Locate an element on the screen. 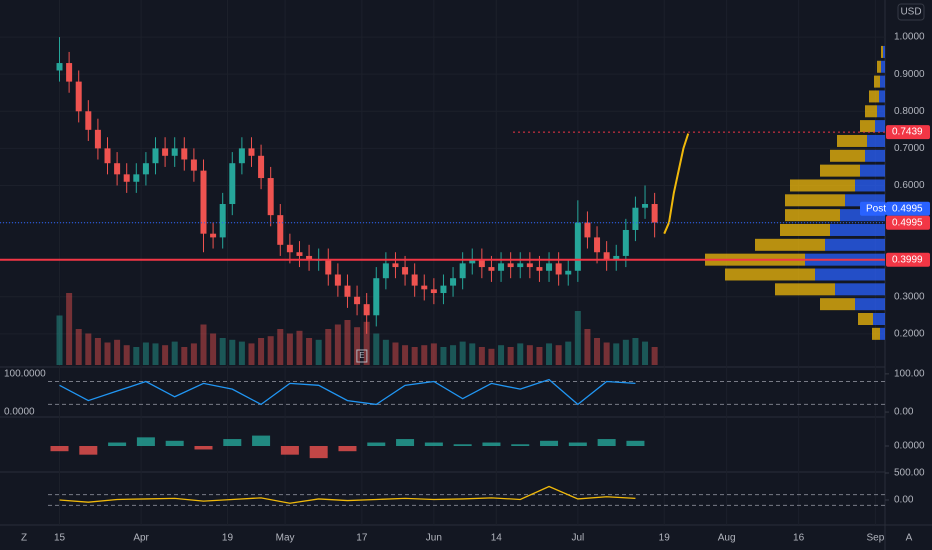  currency: USD is located at coordinates (910, 12).